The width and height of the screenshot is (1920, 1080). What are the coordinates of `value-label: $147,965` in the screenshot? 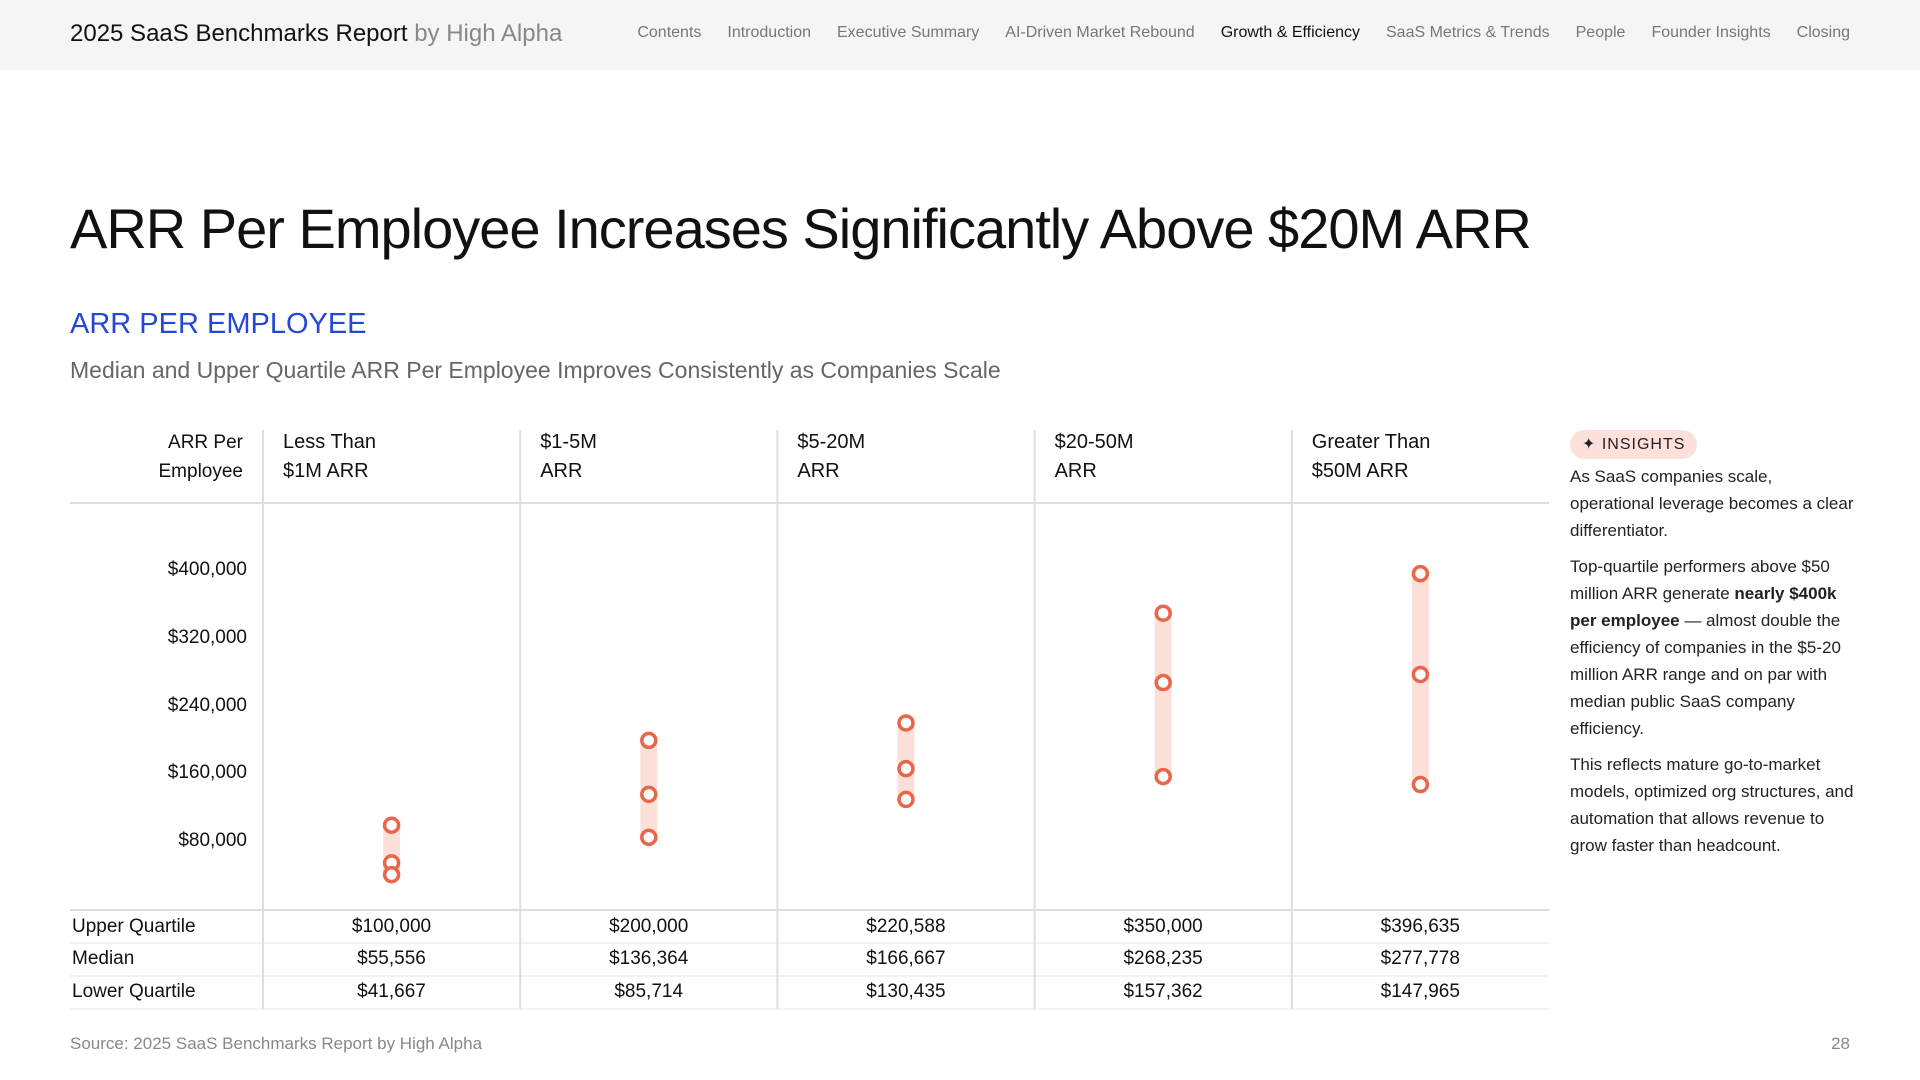 It's located at (1420, 991).